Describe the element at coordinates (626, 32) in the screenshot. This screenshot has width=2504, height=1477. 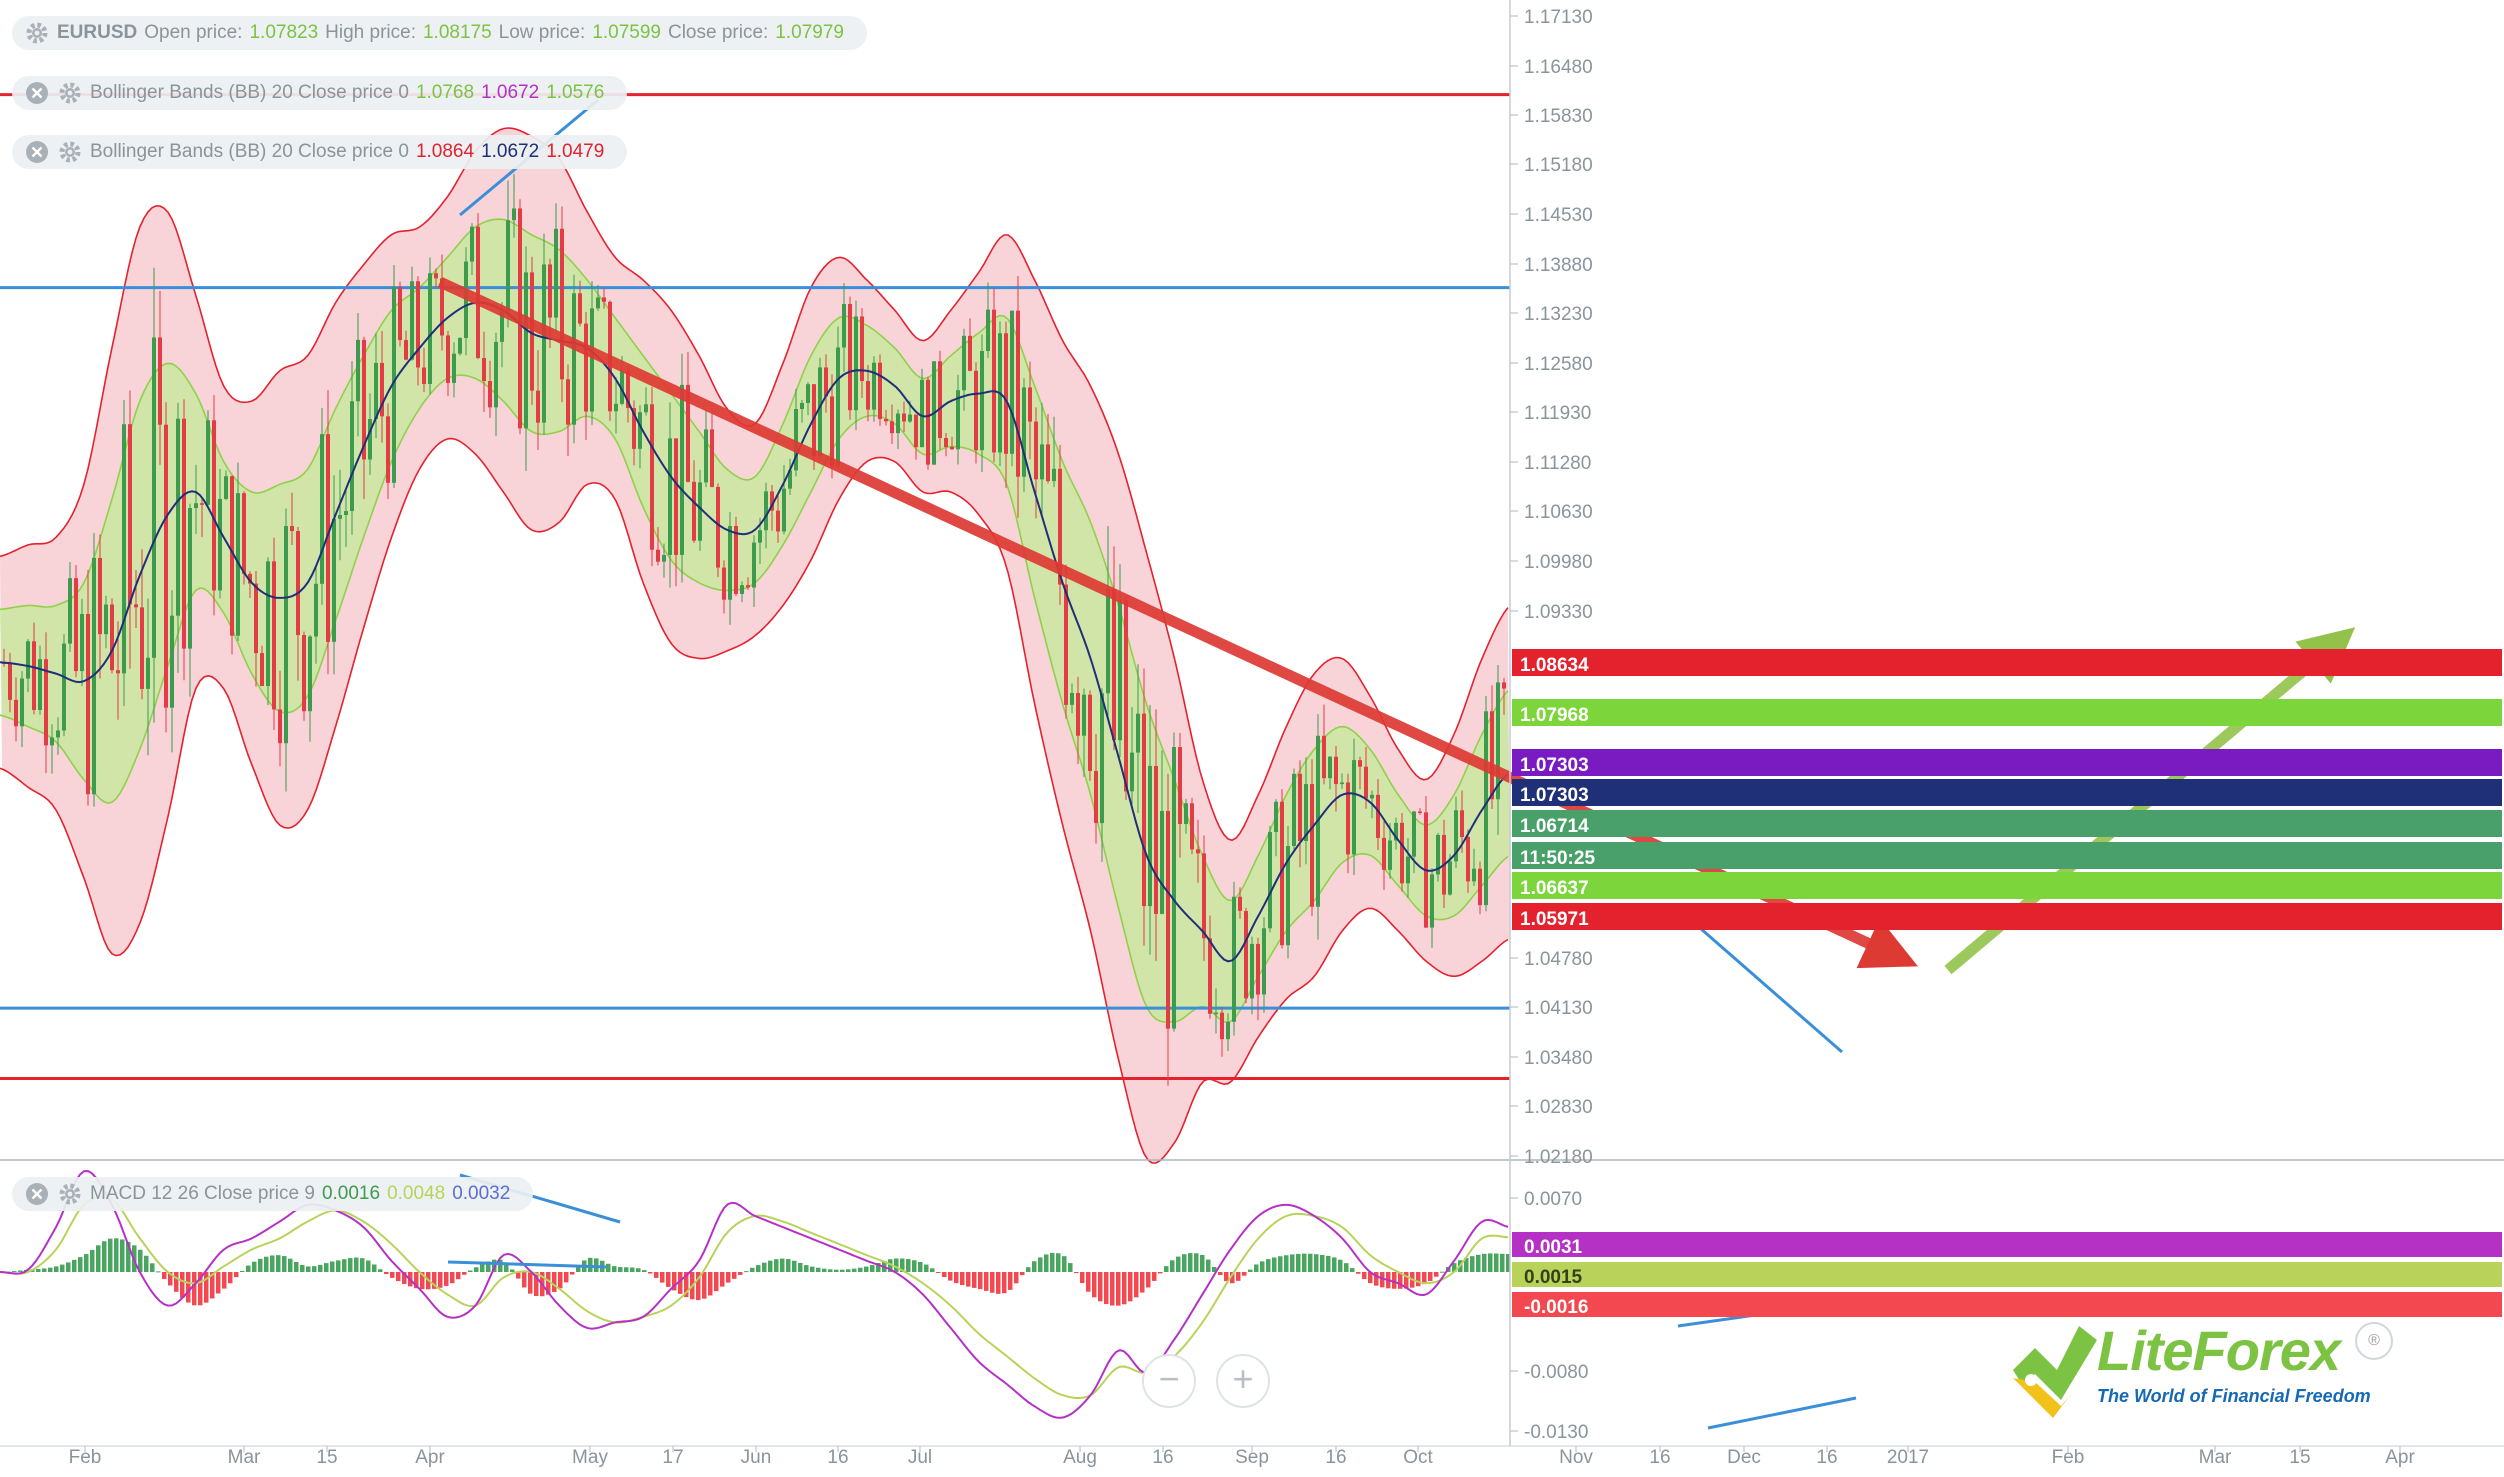
I see `low-value: 1.07599` at that location.